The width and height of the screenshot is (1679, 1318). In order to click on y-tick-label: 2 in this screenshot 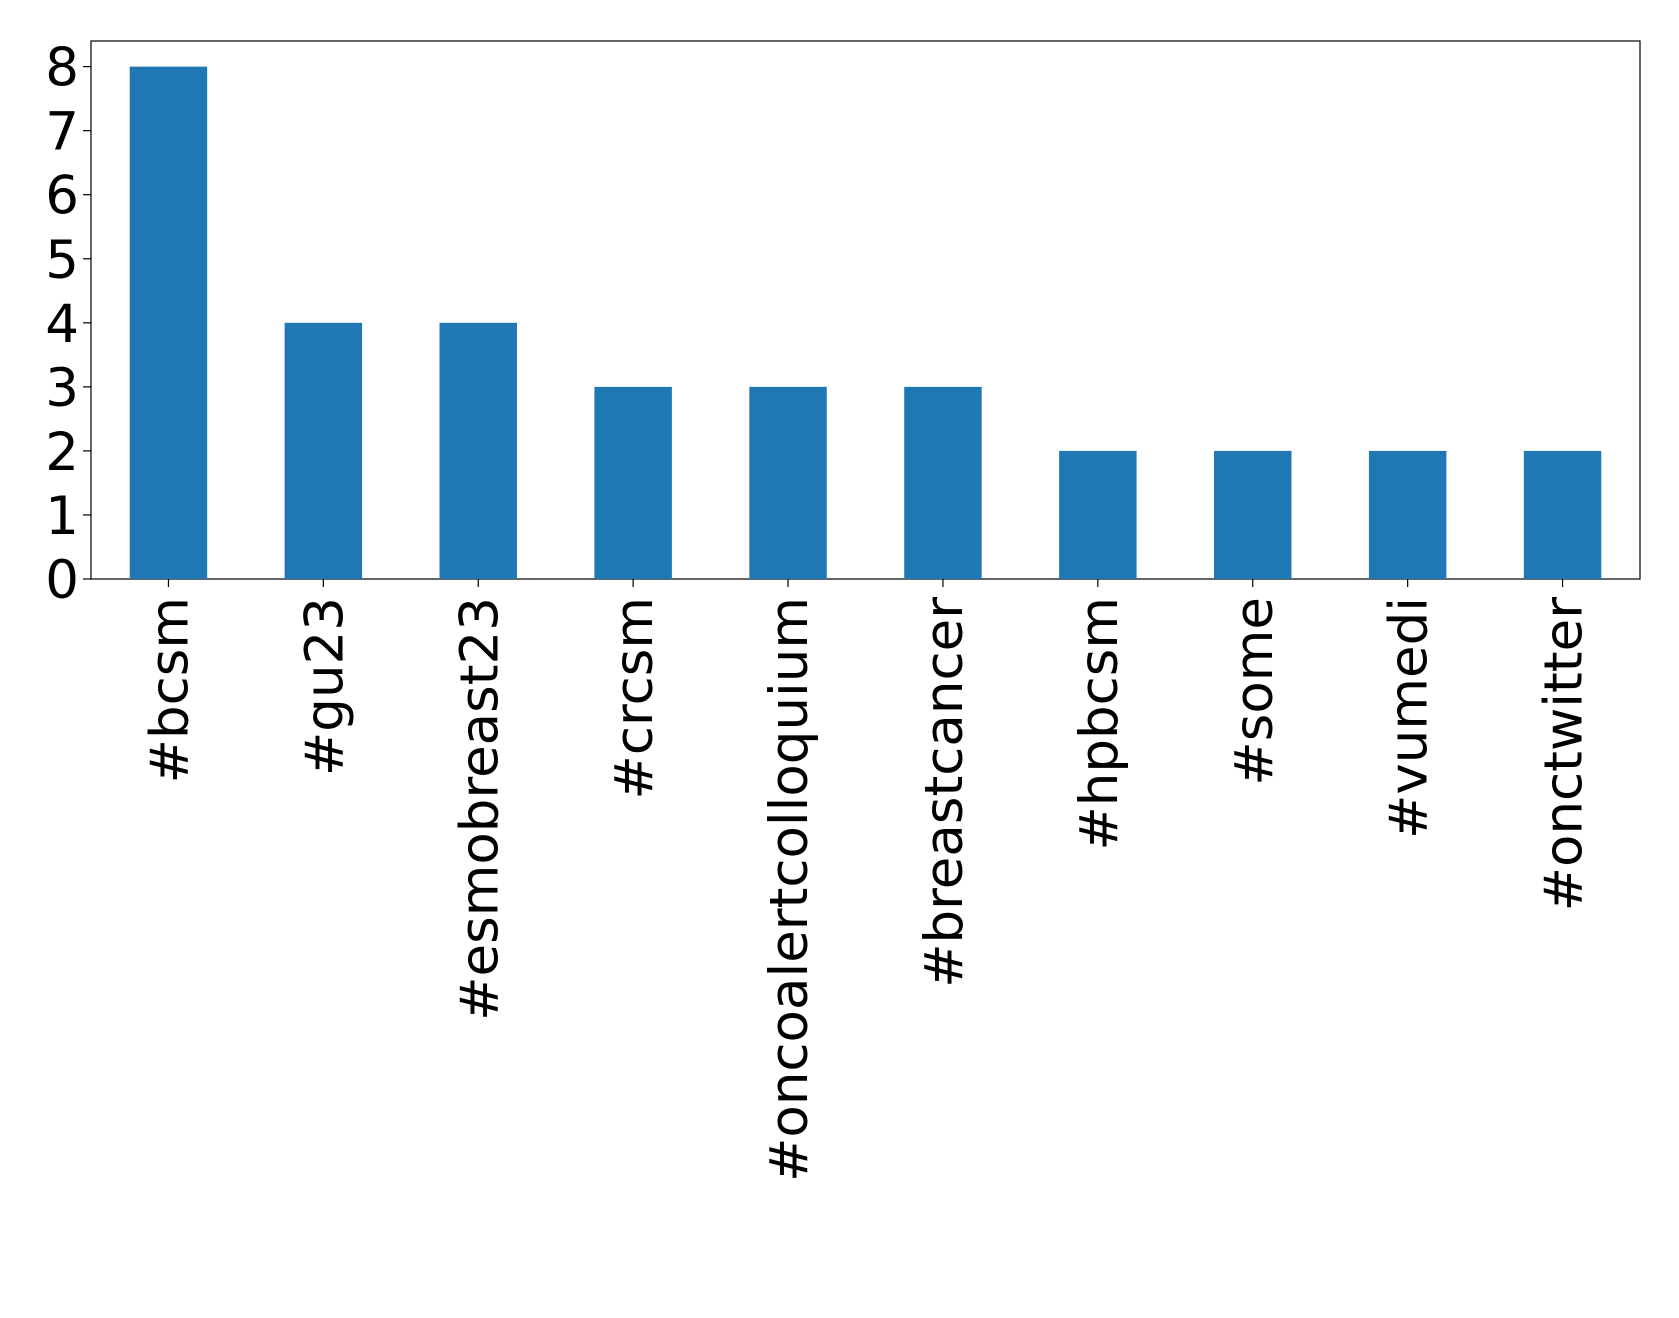, I will do `click(62, 452)`.